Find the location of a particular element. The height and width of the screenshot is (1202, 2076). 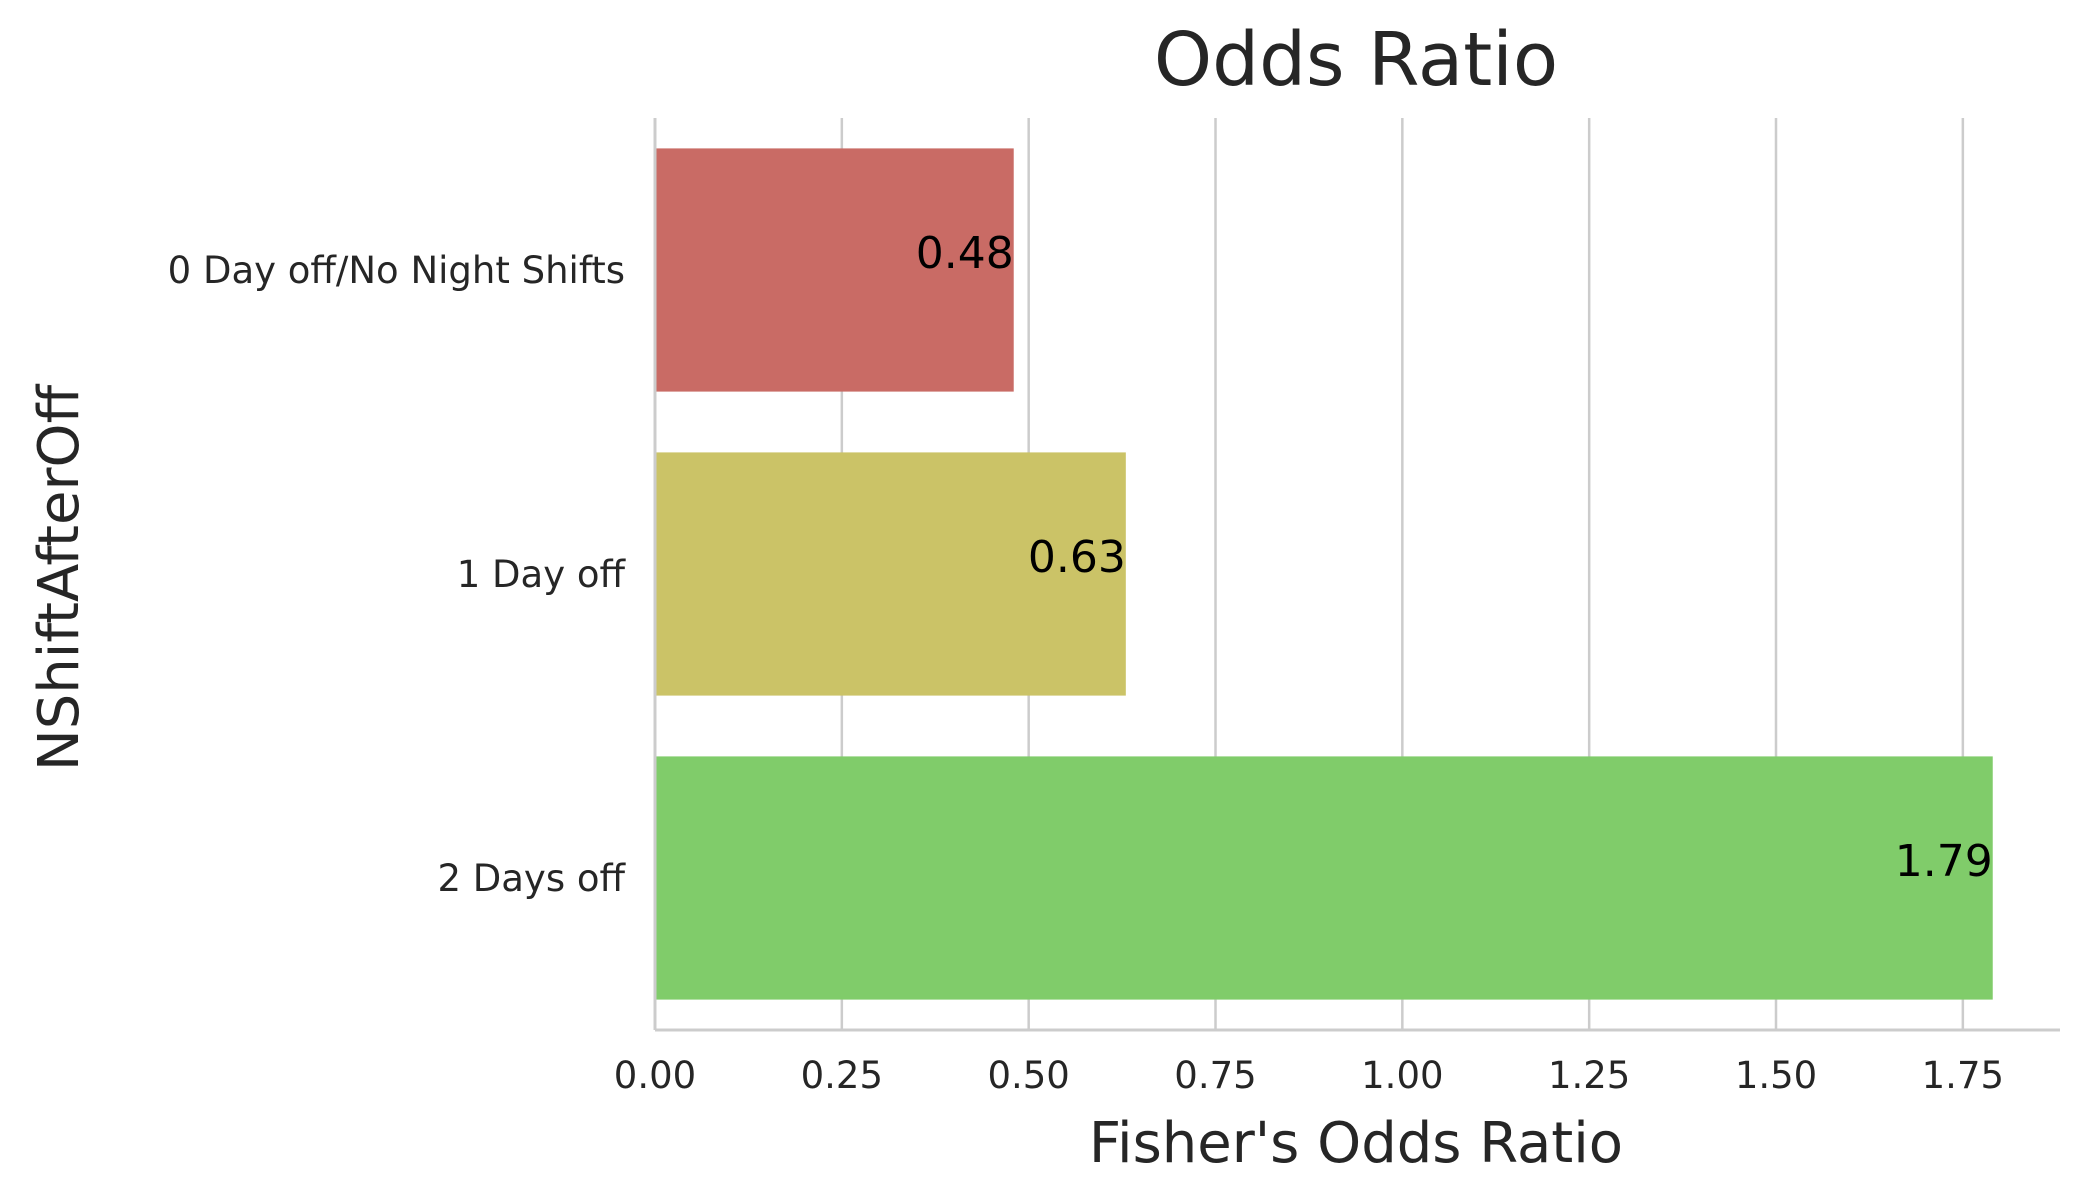

chart-title: Odds Ratio is located at coordinates (1356, 60).